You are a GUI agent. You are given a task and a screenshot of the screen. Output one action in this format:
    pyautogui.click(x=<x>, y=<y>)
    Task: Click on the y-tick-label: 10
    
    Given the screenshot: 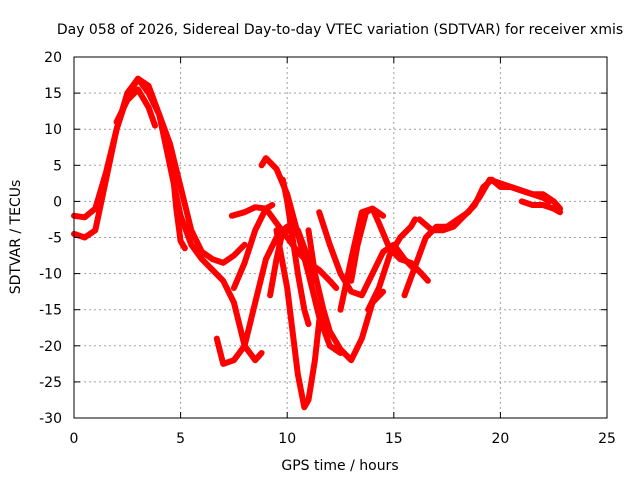 What is the action you would take?
    pyautogui.click(x=53, y=130)
    